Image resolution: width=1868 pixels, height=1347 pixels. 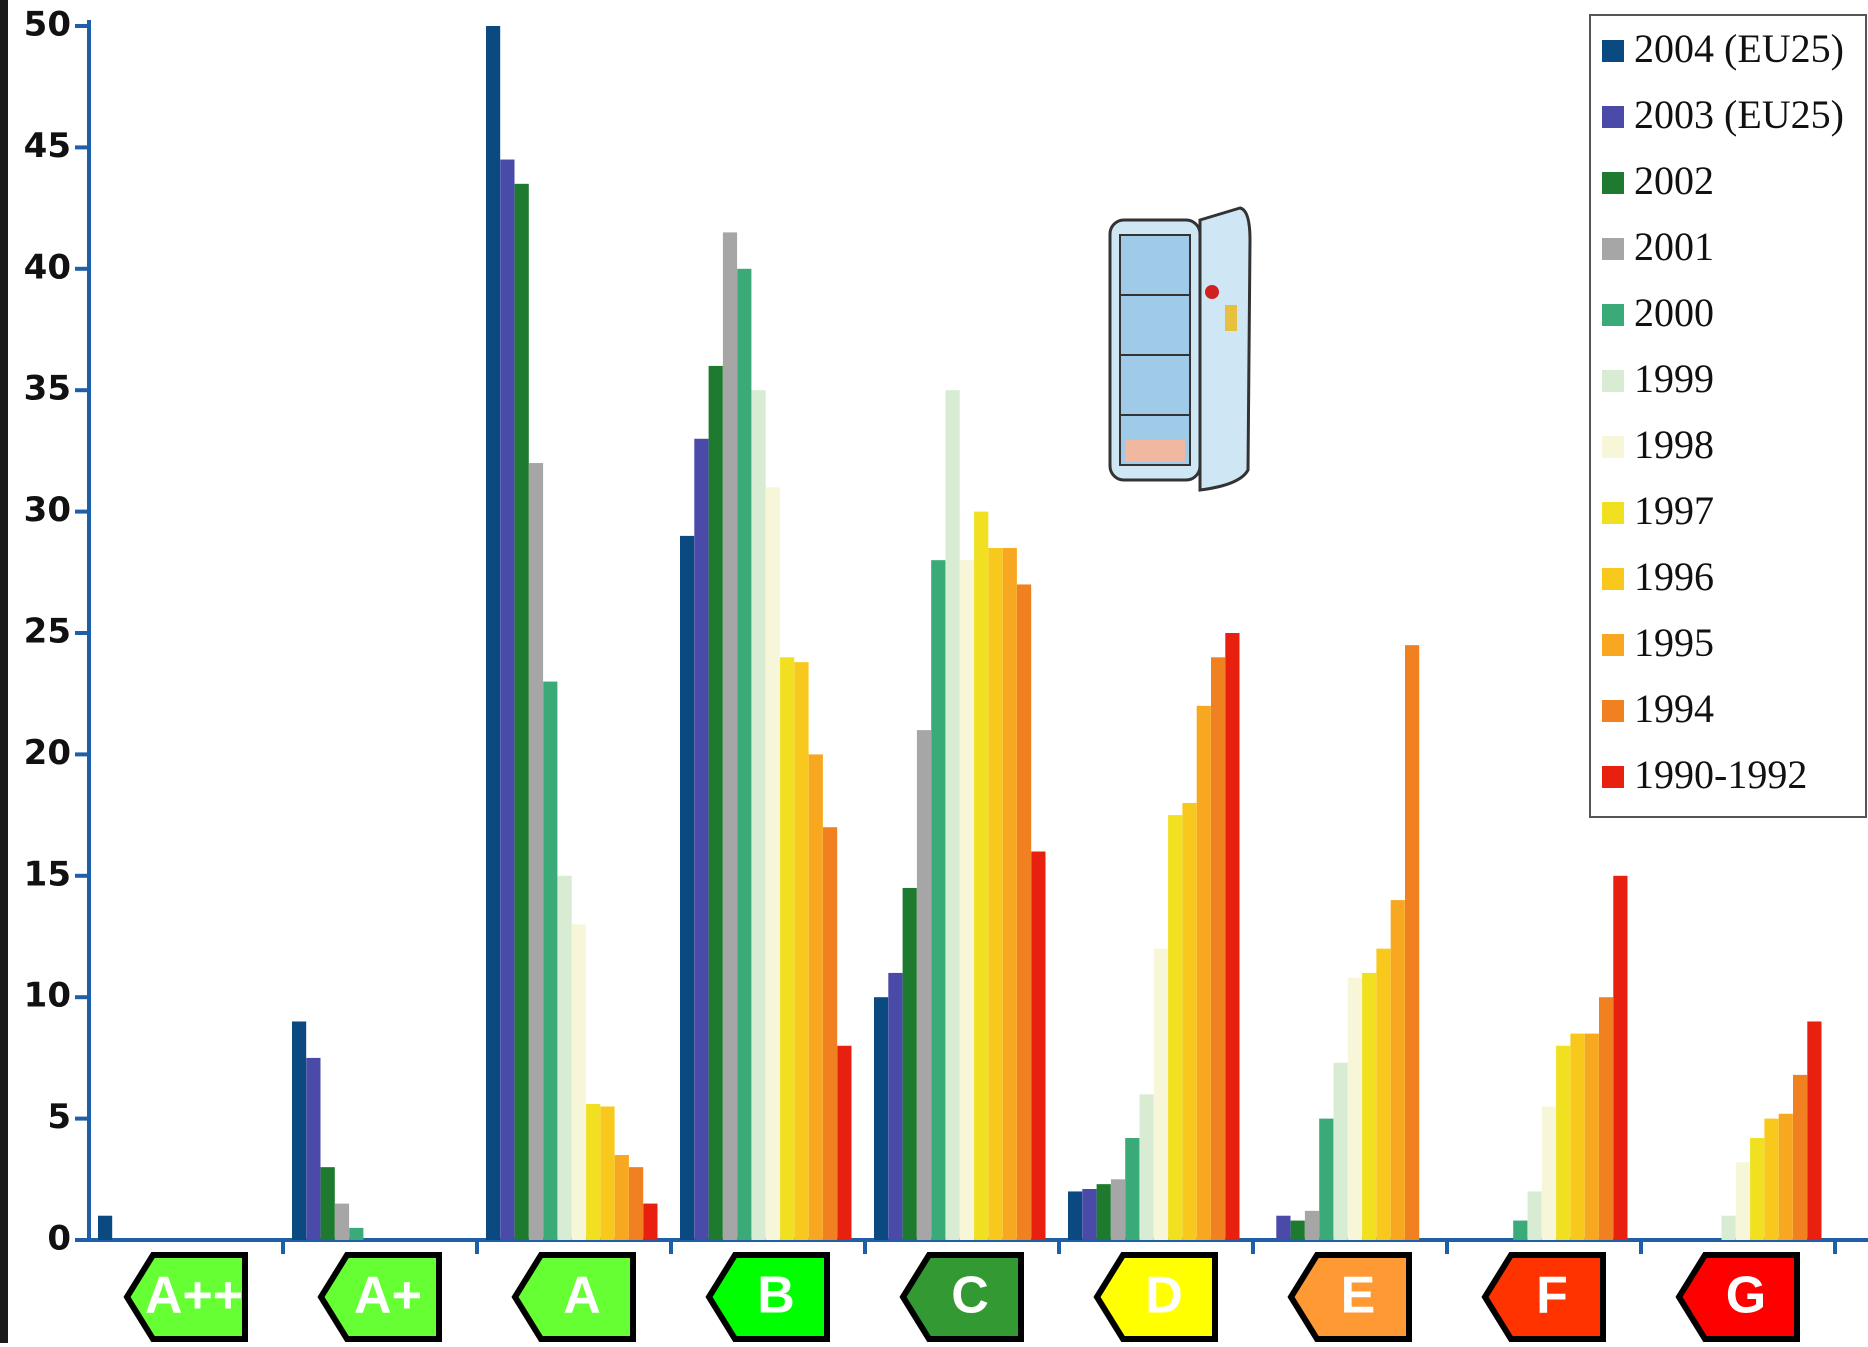 I want to click on legend-label: 1995, so click(x=1674, y=642).